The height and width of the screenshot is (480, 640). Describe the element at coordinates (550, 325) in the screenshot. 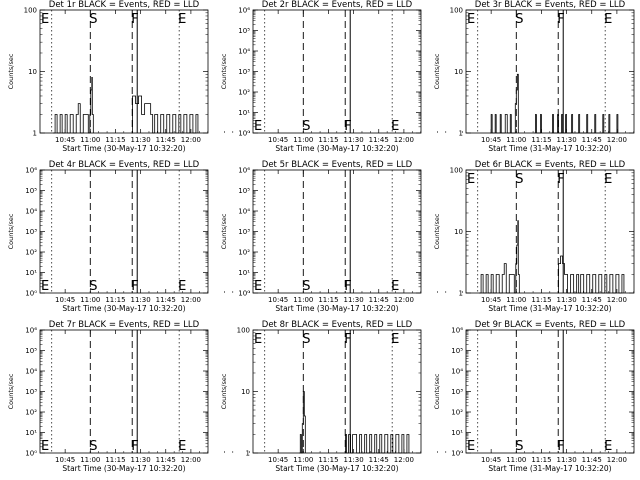

I see `panel-title: Det 9r BLACK = Events, RED = LLD` at that location.